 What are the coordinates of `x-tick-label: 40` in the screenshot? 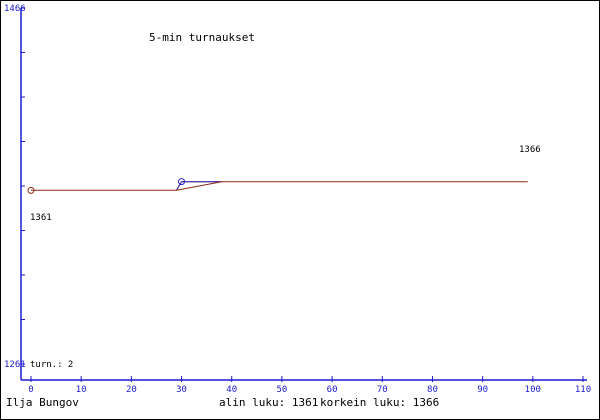 It's located at (231, 390).